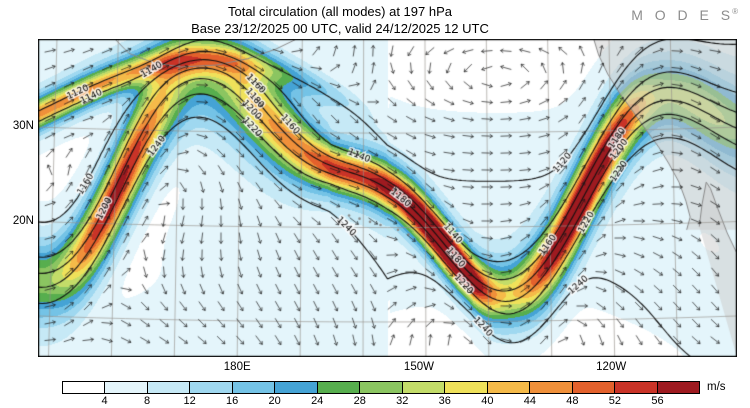 The width and height of the screenshot is (750, 408). I want to click on y-axis-tick-30N: 30N, so click(23, 126).